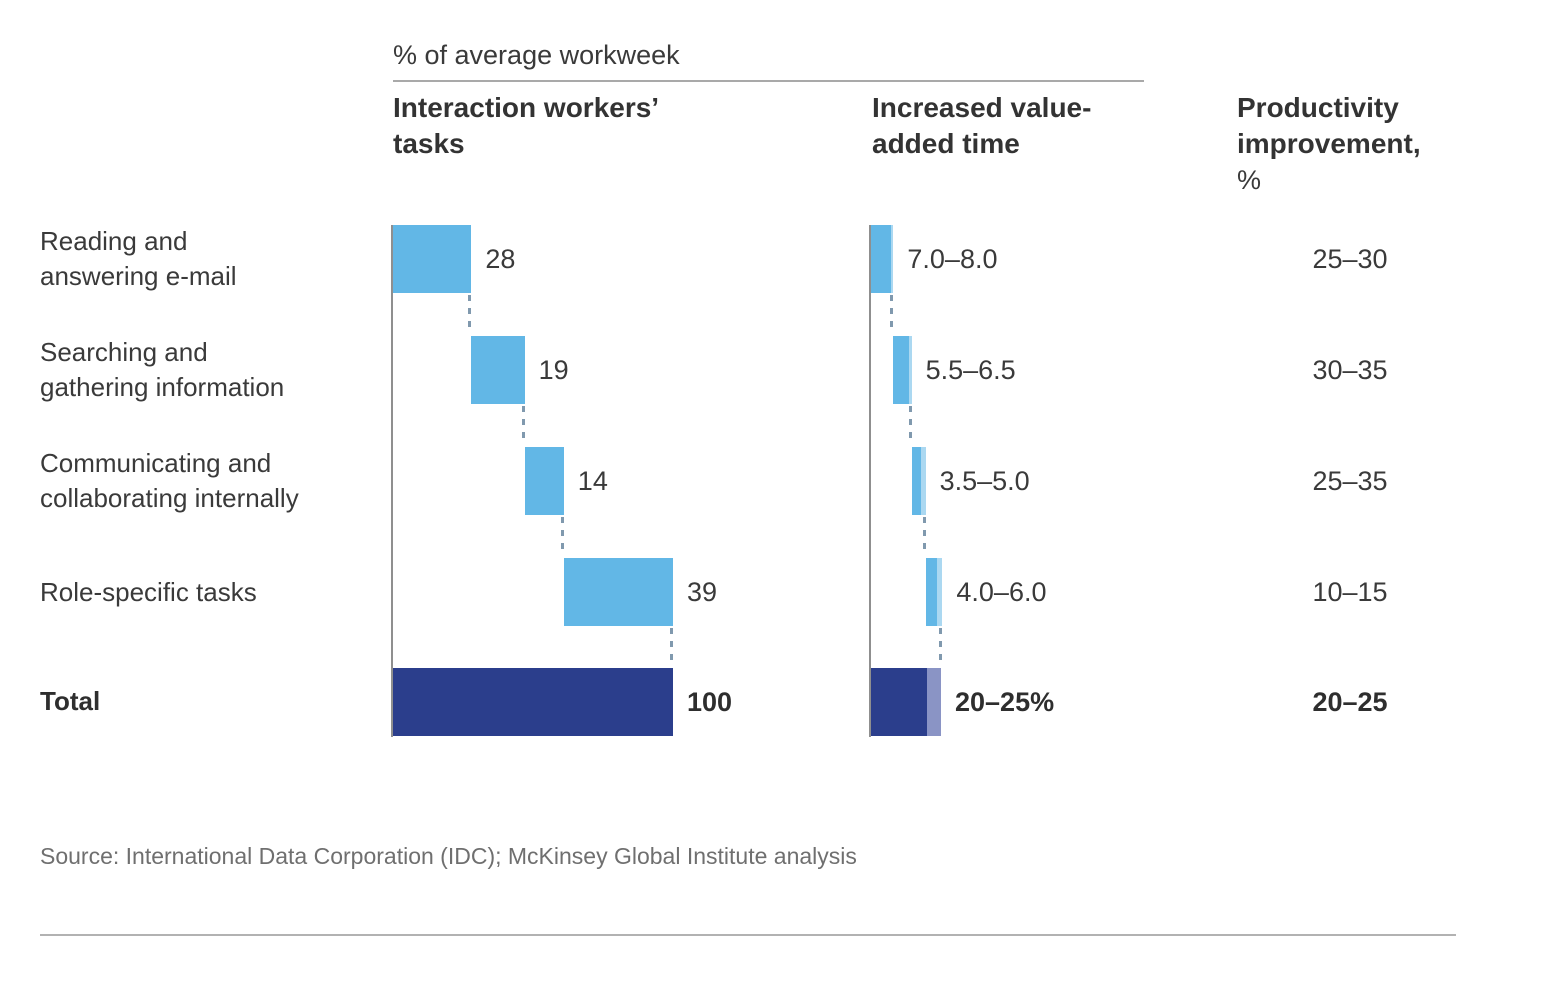 Image resolution: width=1552 pixels, height=1002 pixels. Describe the element at coordinates (768, 81) in the screenshot. I see `header-rule` at that location.